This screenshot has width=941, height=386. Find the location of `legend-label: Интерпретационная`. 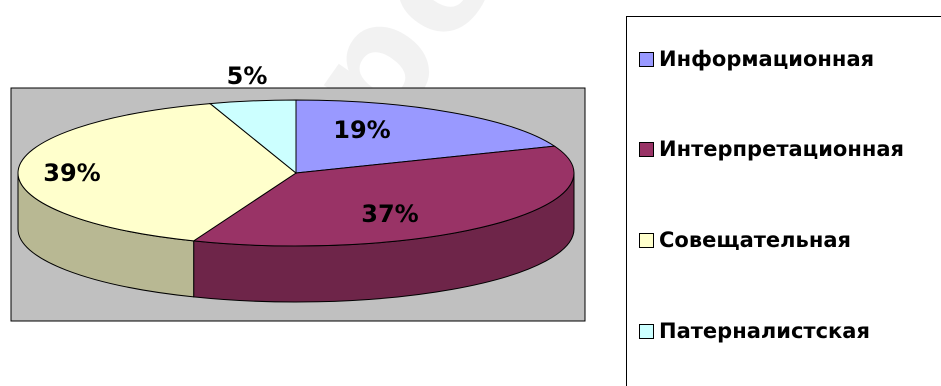

legend-label: Интерпретационная is located at coordinates (782, 149).